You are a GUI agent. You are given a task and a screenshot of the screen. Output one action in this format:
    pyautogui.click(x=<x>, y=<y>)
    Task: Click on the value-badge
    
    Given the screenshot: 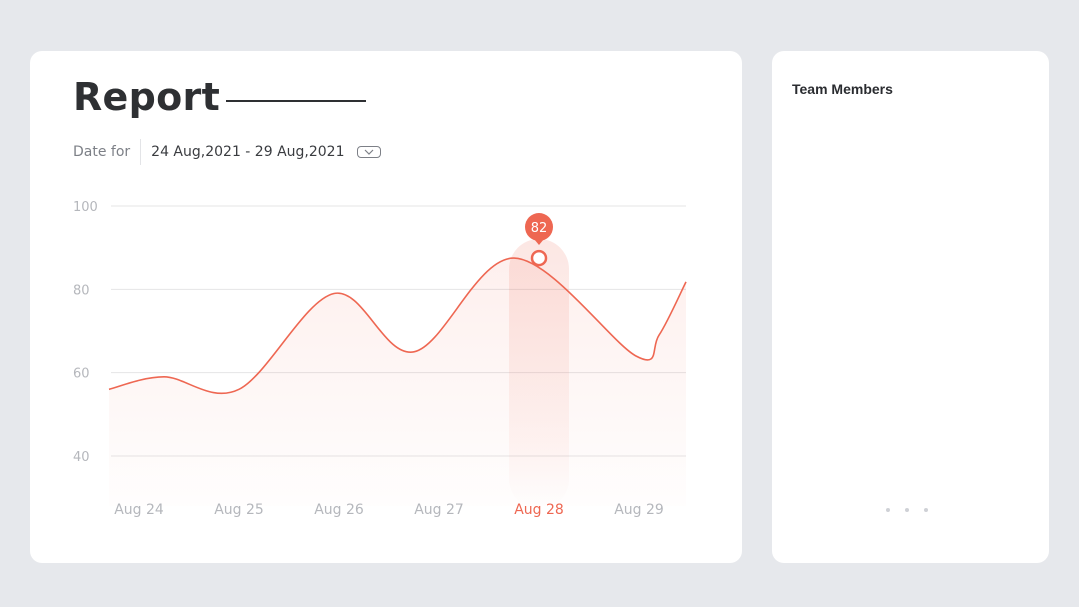 What is the action you would take?
    pyautogui.click(x=539, y=227)
    